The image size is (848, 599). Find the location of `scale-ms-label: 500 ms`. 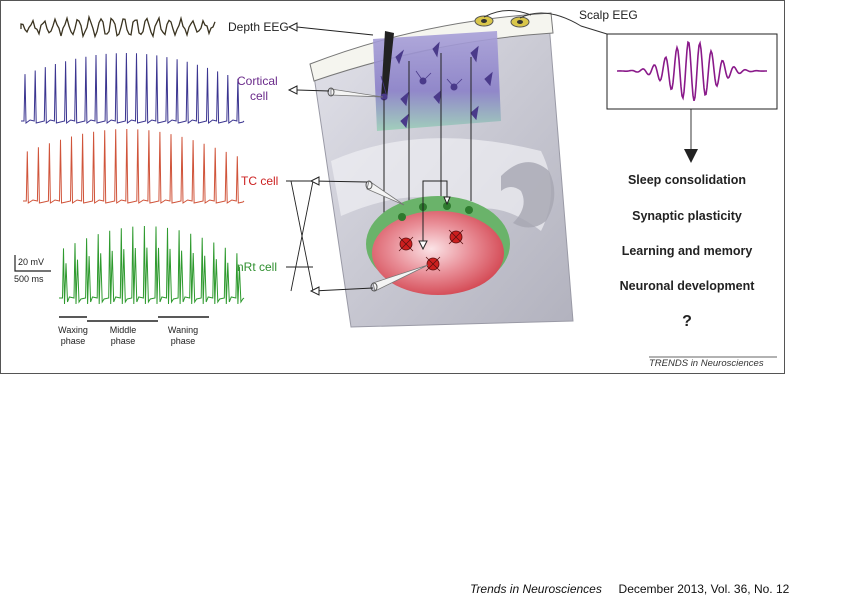

scale-ms-label: 500 ms is located at coordinates (29, 279).